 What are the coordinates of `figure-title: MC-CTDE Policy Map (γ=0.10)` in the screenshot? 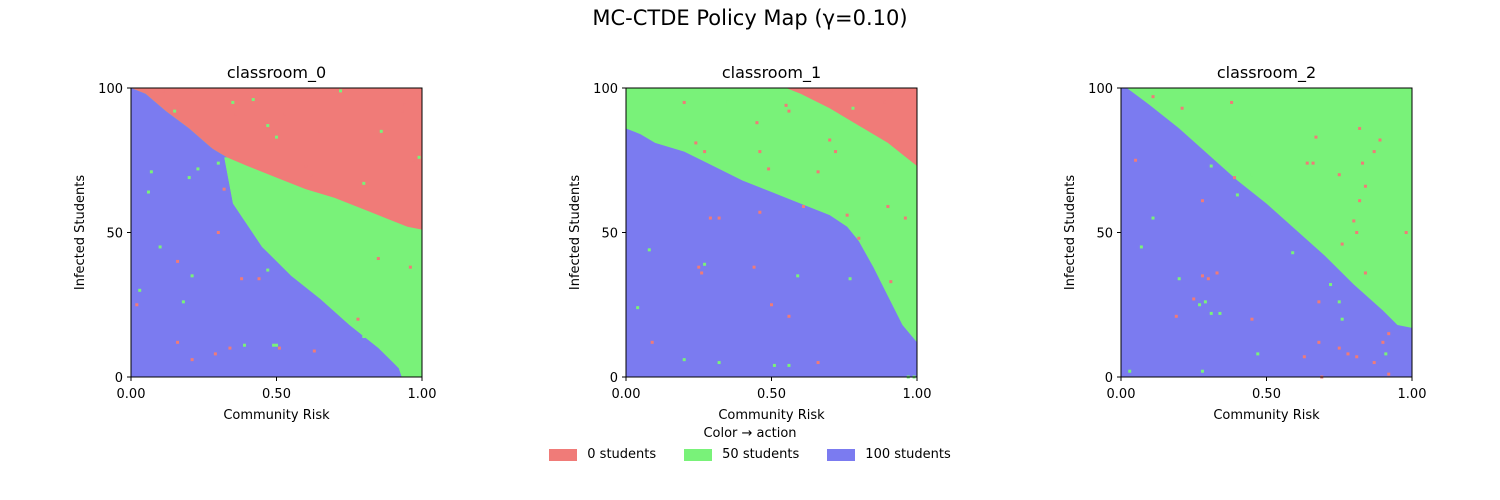 It's located at (750, 18).